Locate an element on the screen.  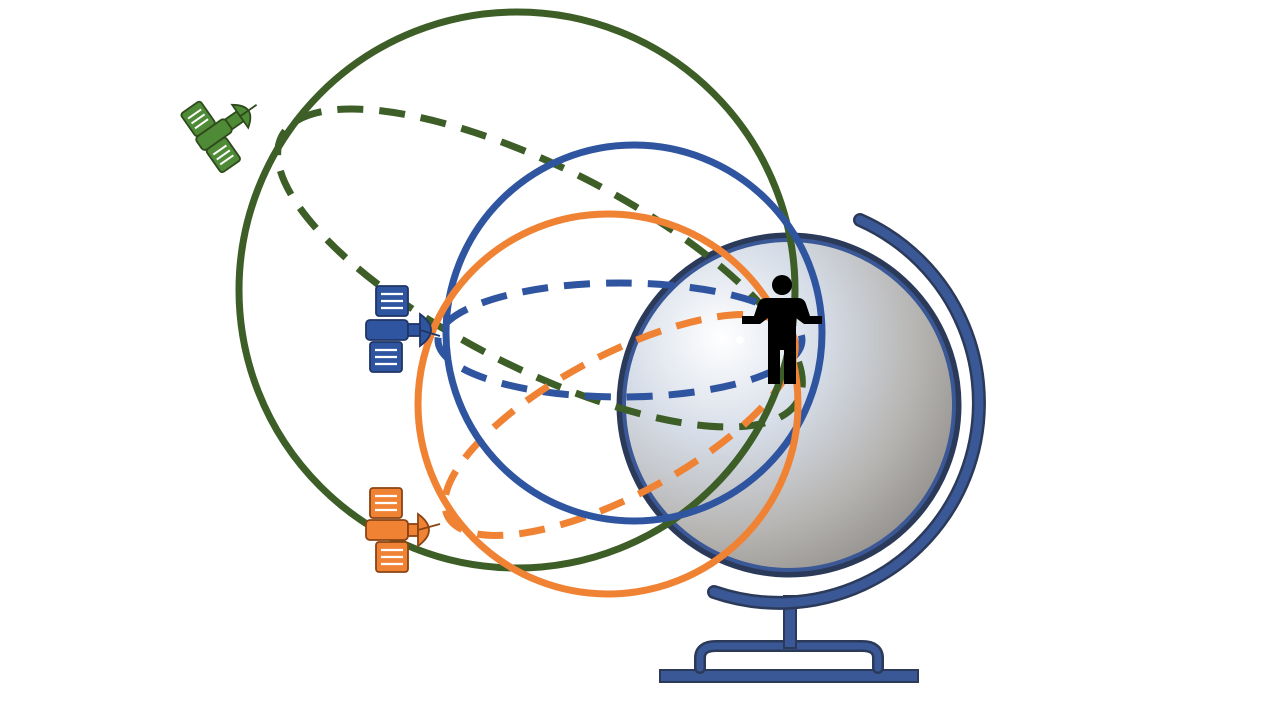
globe-base is located at coordinates (789, 676).